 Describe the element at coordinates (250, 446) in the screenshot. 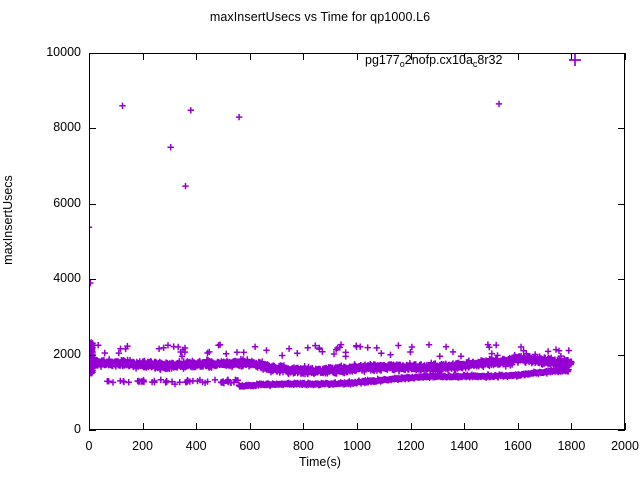

I see `x-tick-label: 600` at that location.